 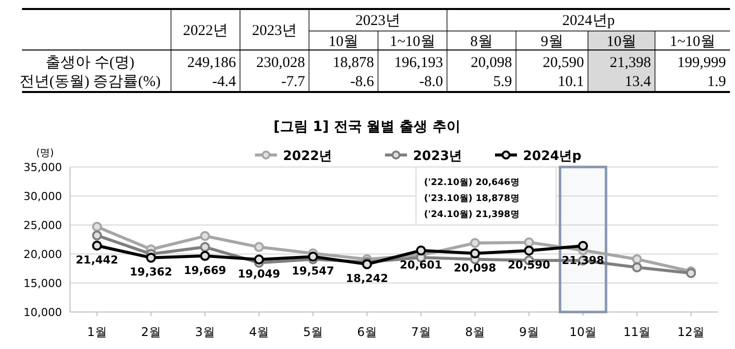 What do you see at coordinates (367, 127) in the screenshot?
I see `chart-title: [그림 1] 전국 월별 출생 추이` at bounding box center [367, 127].